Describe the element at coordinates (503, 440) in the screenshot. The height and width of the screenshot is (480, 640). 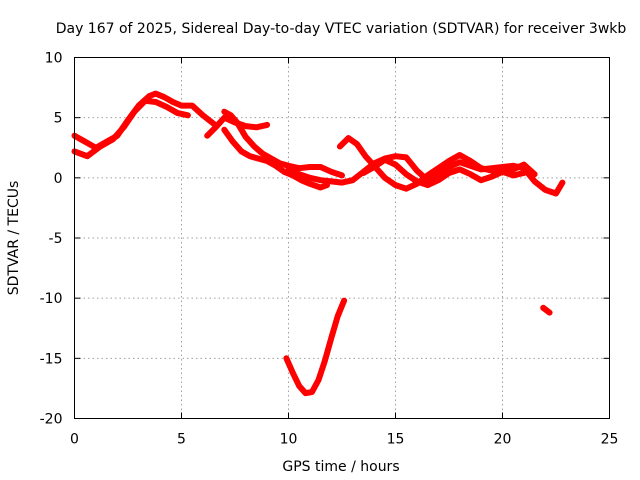
I see `x-tick-label: 20` at that location.